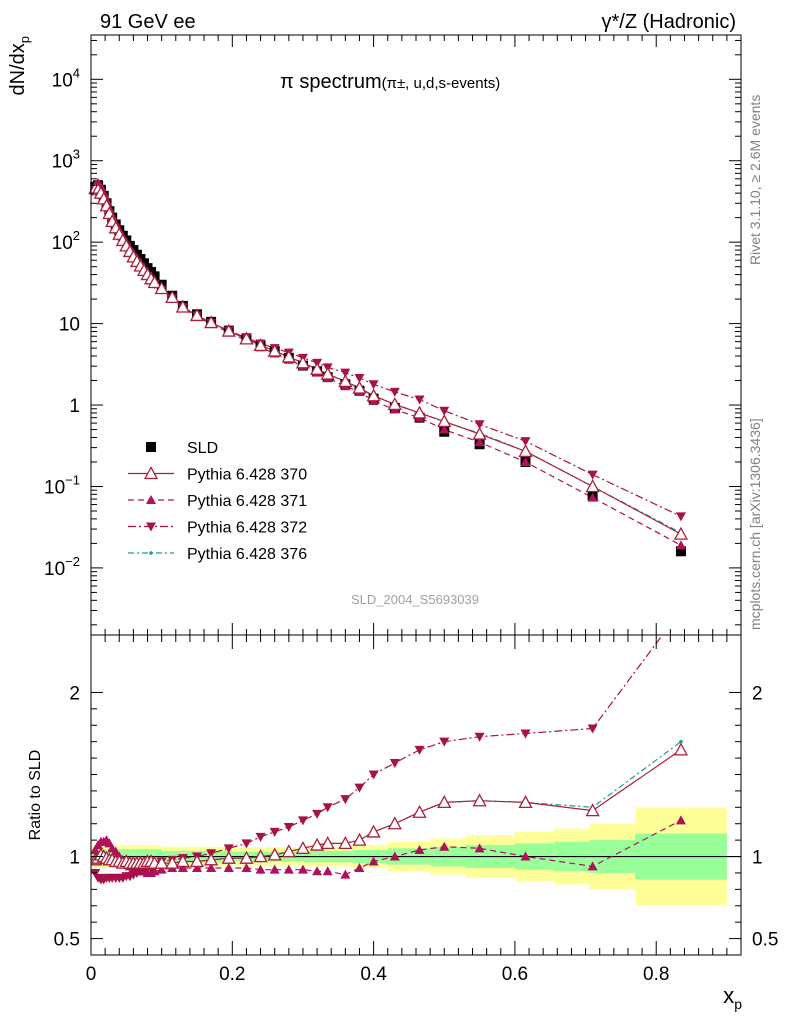 This screenshot has width=786, height=1024. What do you see at coordinates (331, 82) in the screenshot?
I see `chart-title-main: π spectrum` at bounding box center [331, 82].